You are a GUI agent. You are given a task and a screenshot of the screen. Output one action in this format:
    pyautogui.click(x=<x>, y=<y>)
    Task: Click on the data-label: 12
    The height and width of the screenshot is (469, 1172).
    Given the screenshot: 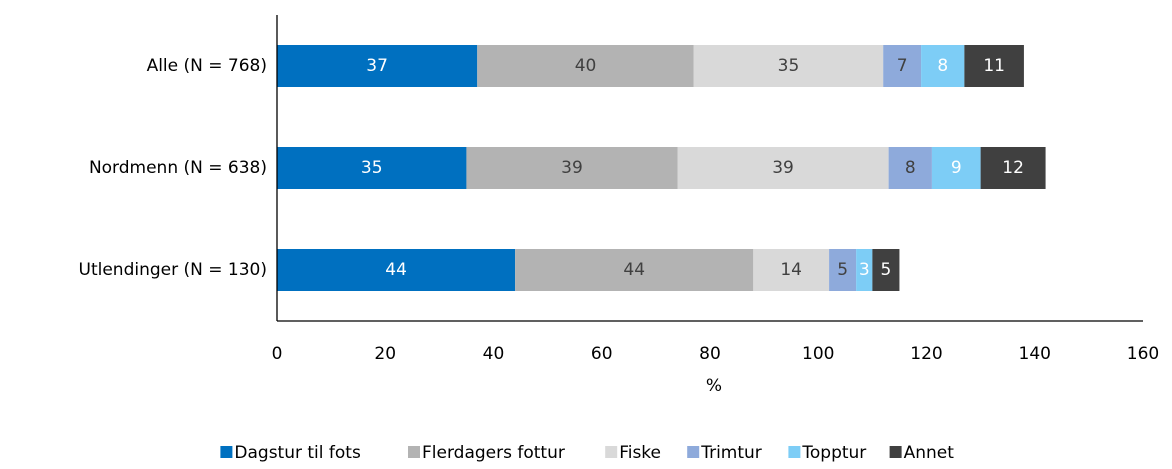 What is the action you would take?
    pyautogui.click(x=1013, y=168)
    